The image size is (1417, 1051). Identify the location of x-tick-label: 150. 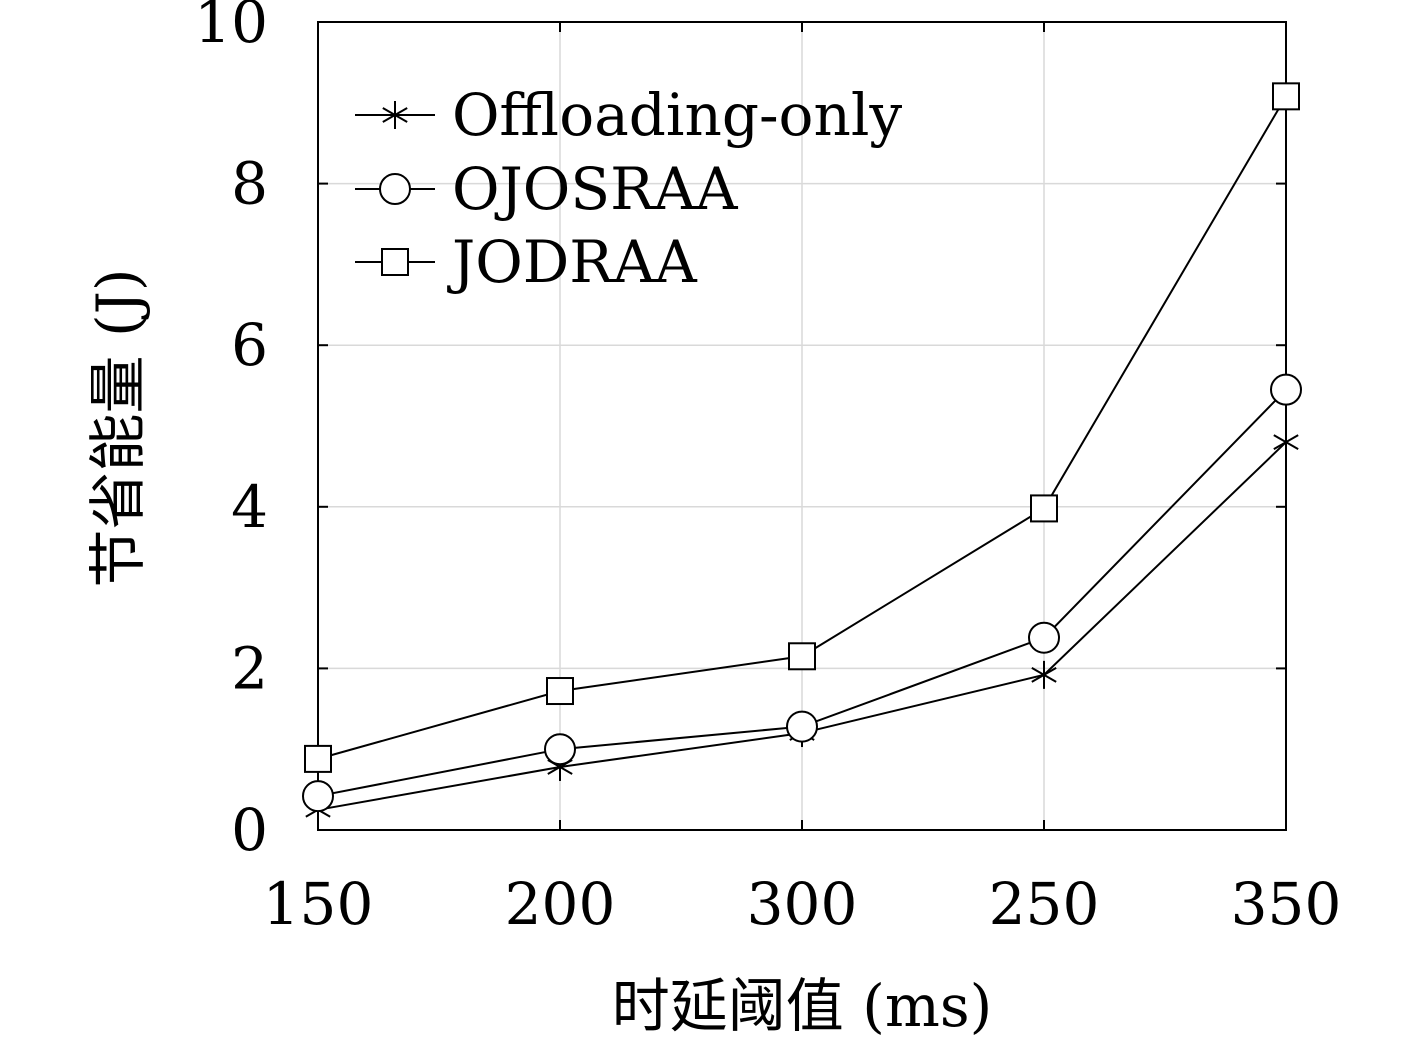
(318, 904).